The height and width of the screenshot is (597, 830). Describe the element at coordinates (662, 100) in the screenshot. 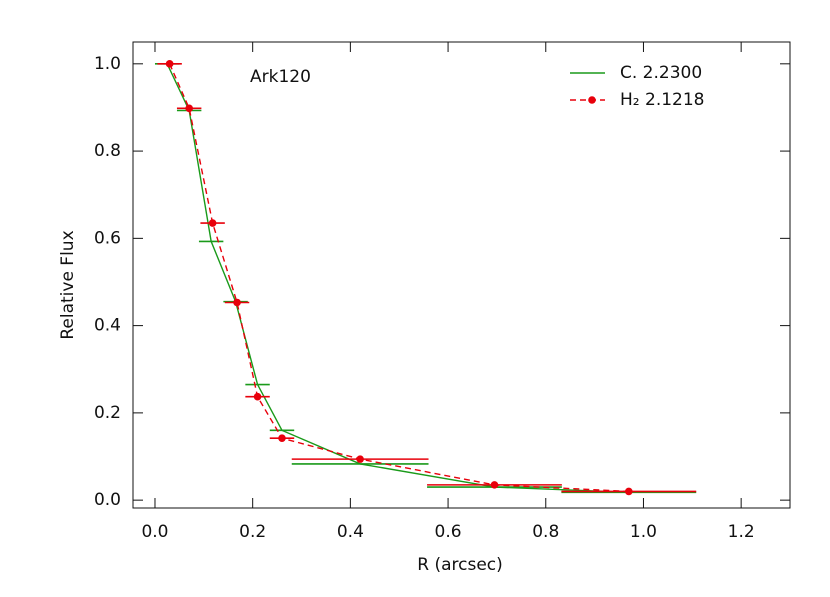

I see `legend-label: H₂ 2.1218` at that location.